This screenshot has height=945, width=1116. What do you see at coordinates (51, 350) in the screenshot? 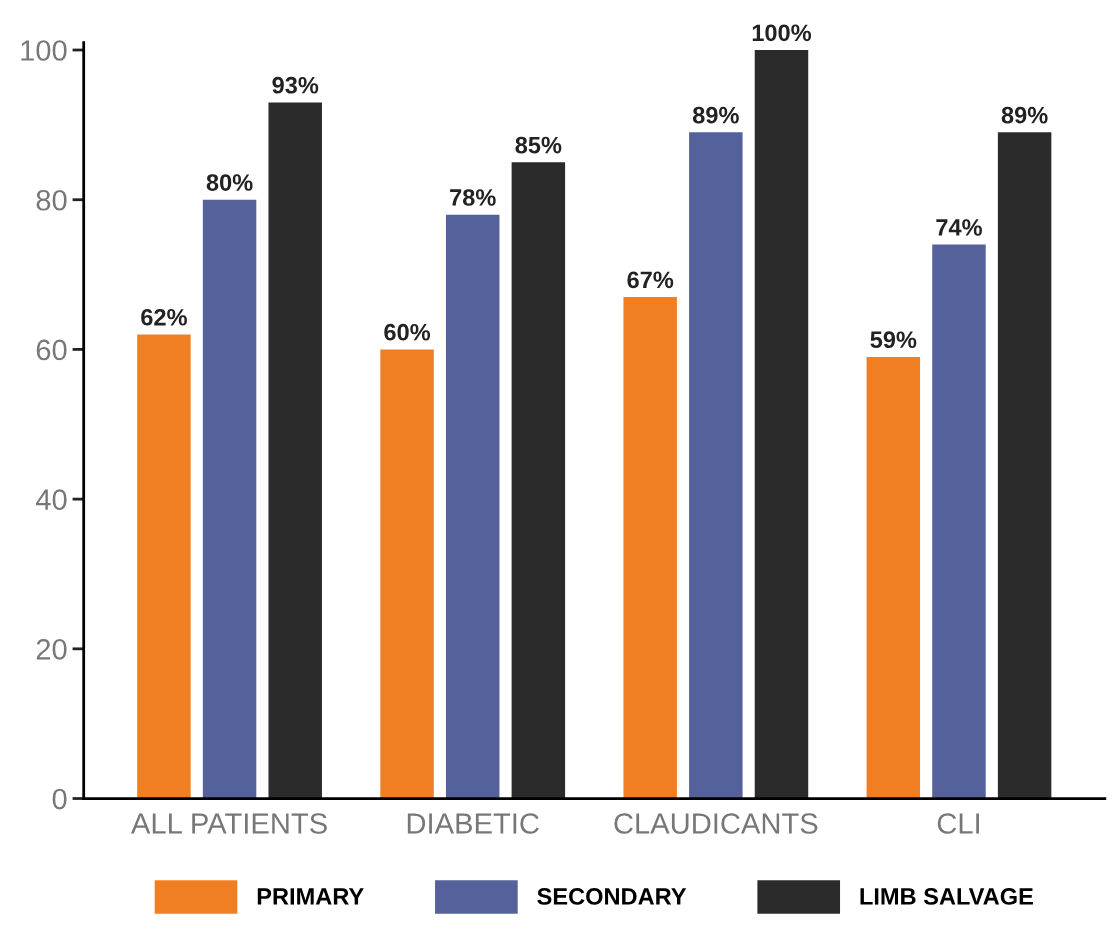
I see `y-tick-label: 60` at bounding box center [51, 350].